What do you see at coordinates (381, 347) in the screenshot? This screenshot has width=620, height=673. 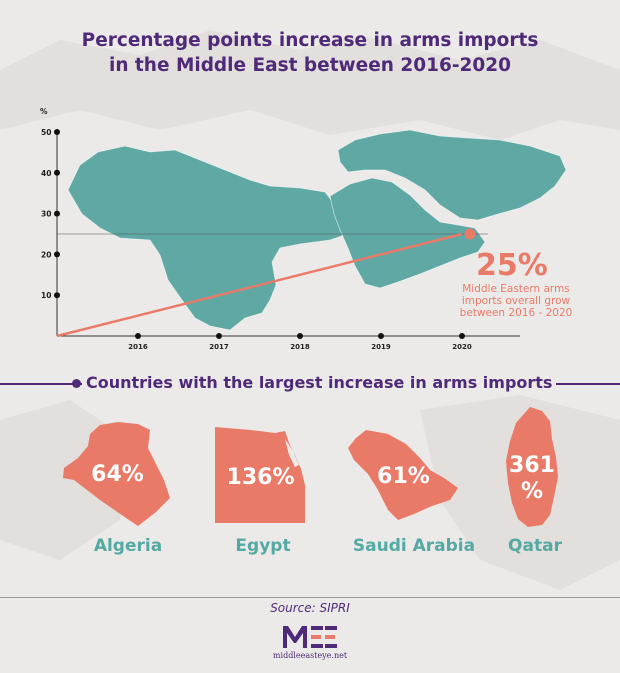 I see `x-tick-label: 2019` at bounding box center [381, 347].